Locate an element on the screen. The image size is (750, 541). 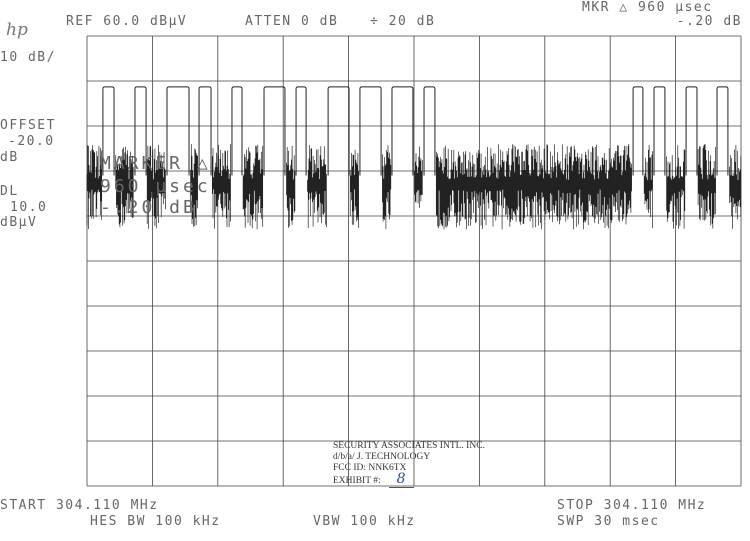
offset-label: OFFSET is located at coordinates (28, 125).